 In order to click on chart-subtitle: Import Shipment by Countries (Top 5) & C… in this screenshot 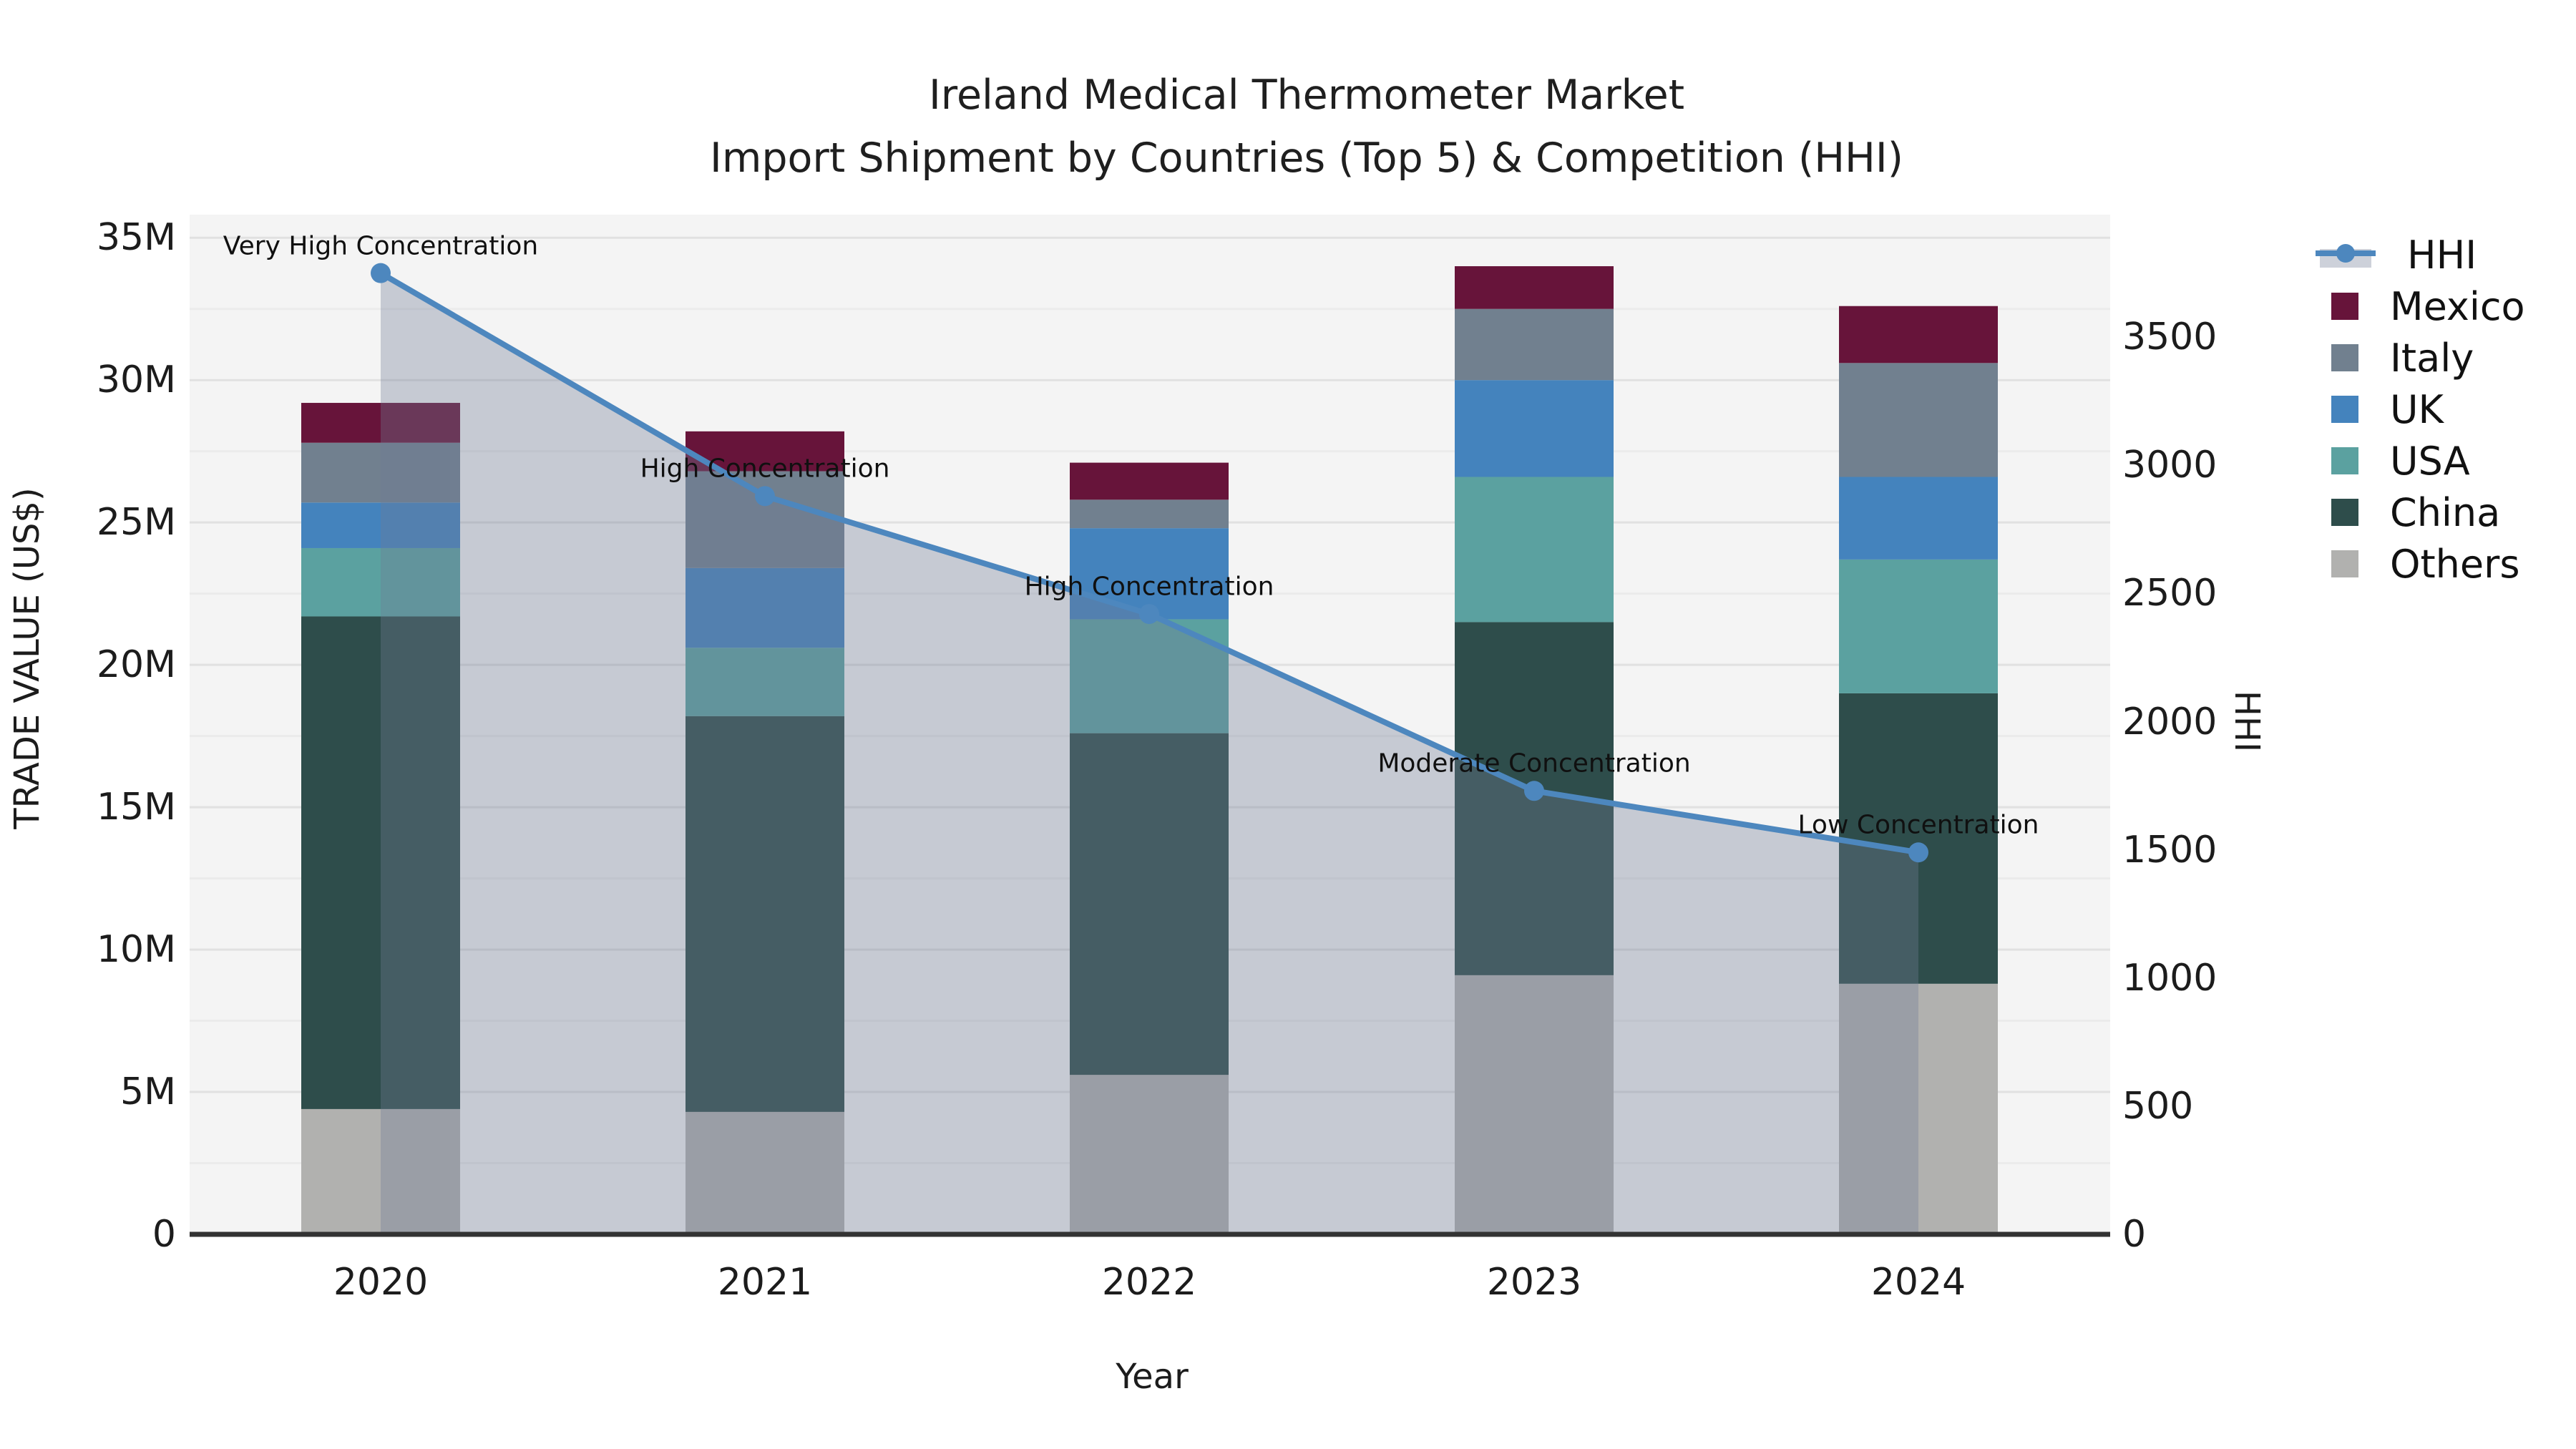, I will do `click(1306, 158)`.